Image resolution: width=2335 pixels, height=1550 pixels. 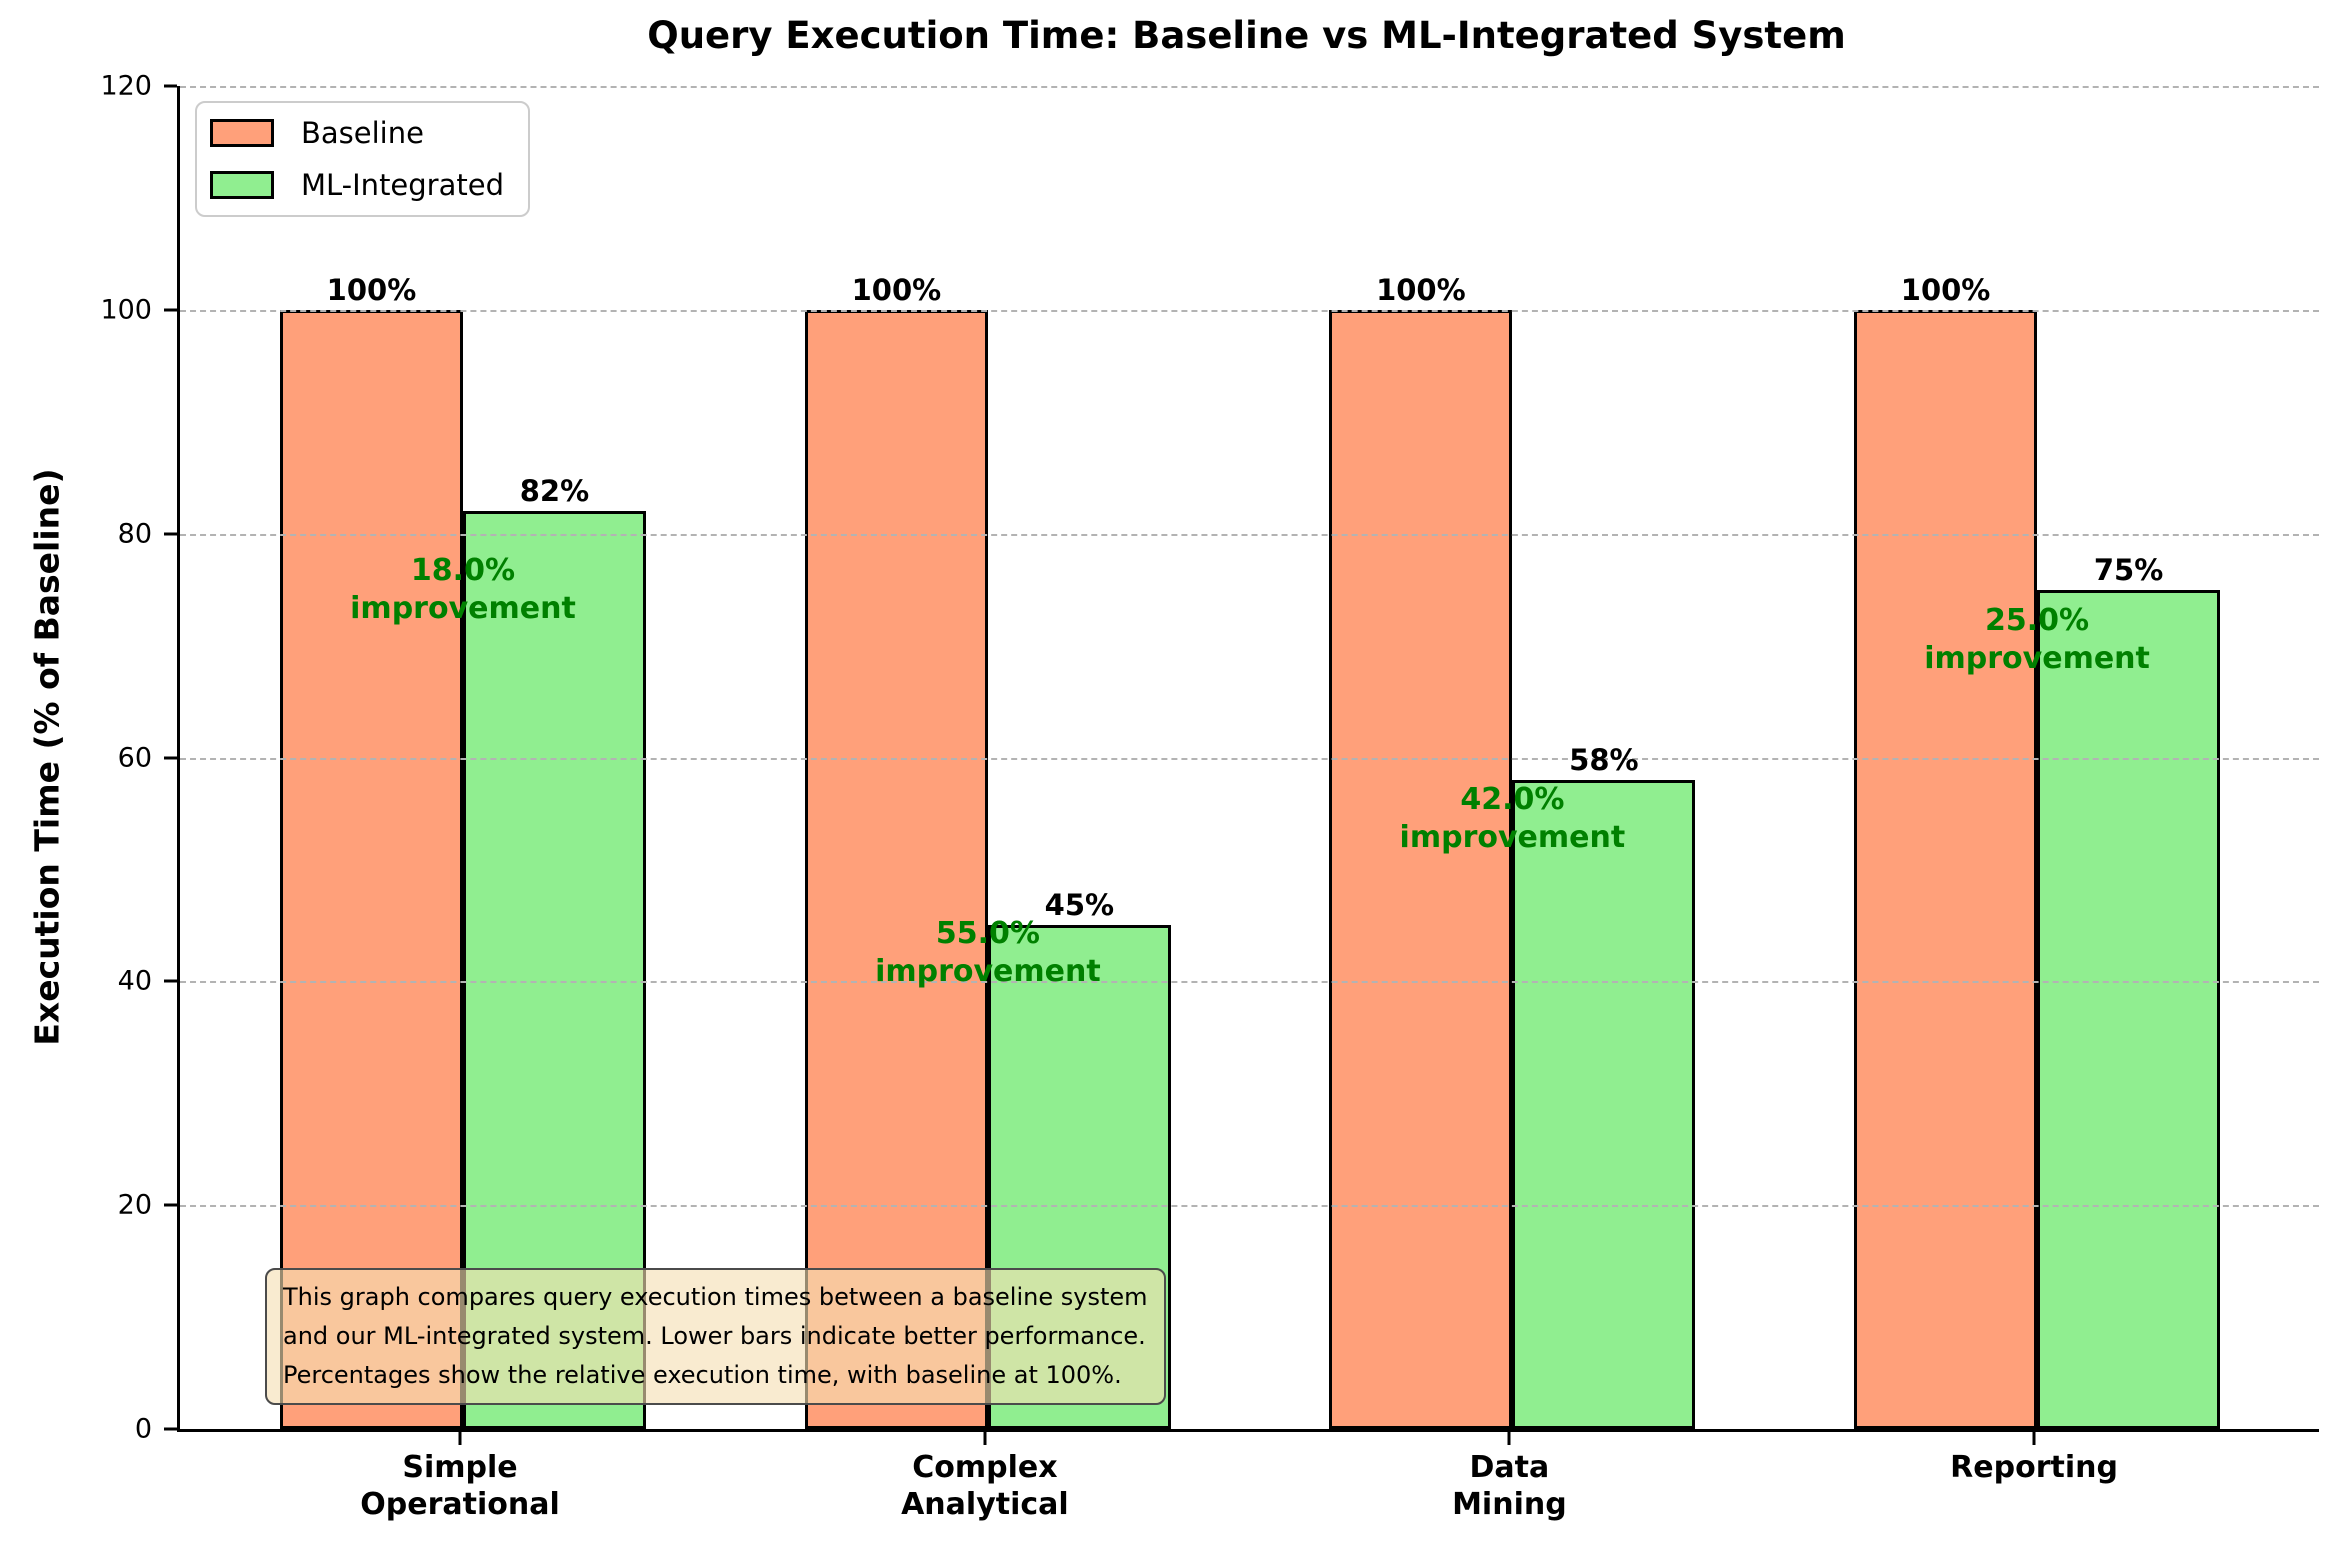 What do you see at coordinates (985, 1486) in the screenshot?
I see `category-complex-analytical: Complex Analytical` at bounding box center [985, 1486].